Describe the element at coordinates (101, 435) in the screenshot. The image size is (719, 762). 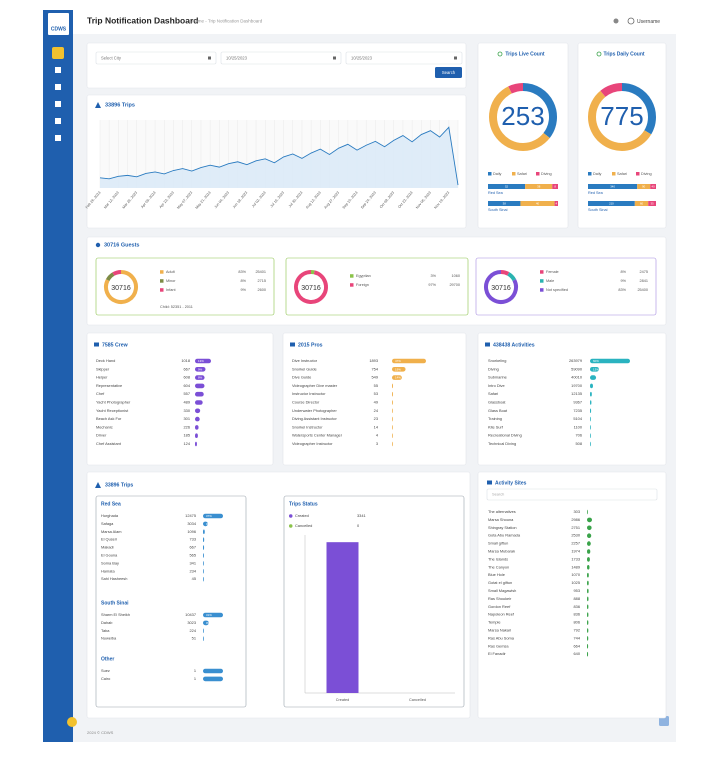
I see `row-name: Driver` at that location.